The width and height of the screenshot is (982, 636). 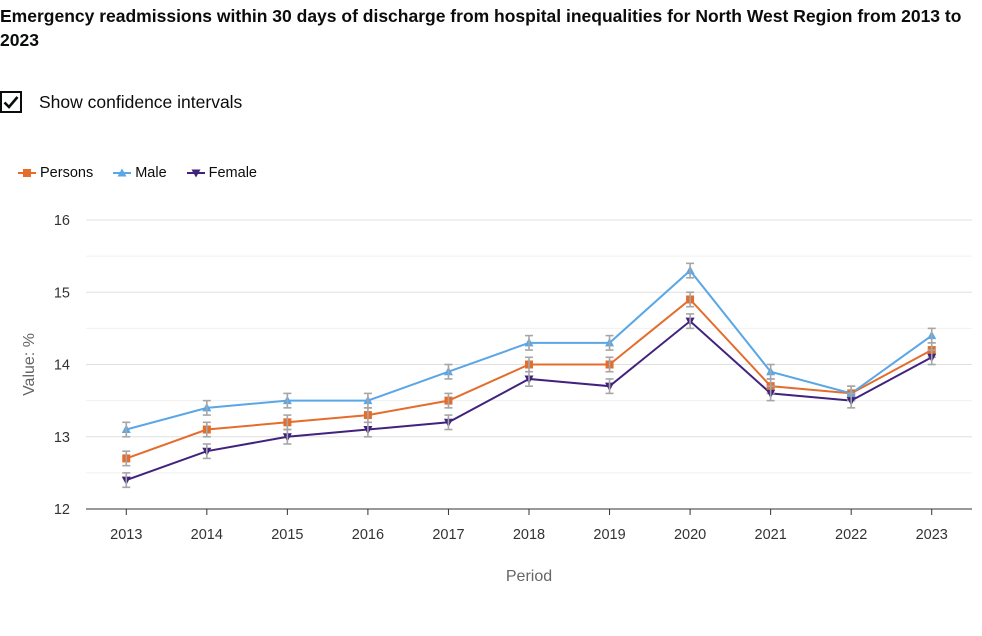 I want to click on x-tick-label: 2013, so click(x=126, y=535).